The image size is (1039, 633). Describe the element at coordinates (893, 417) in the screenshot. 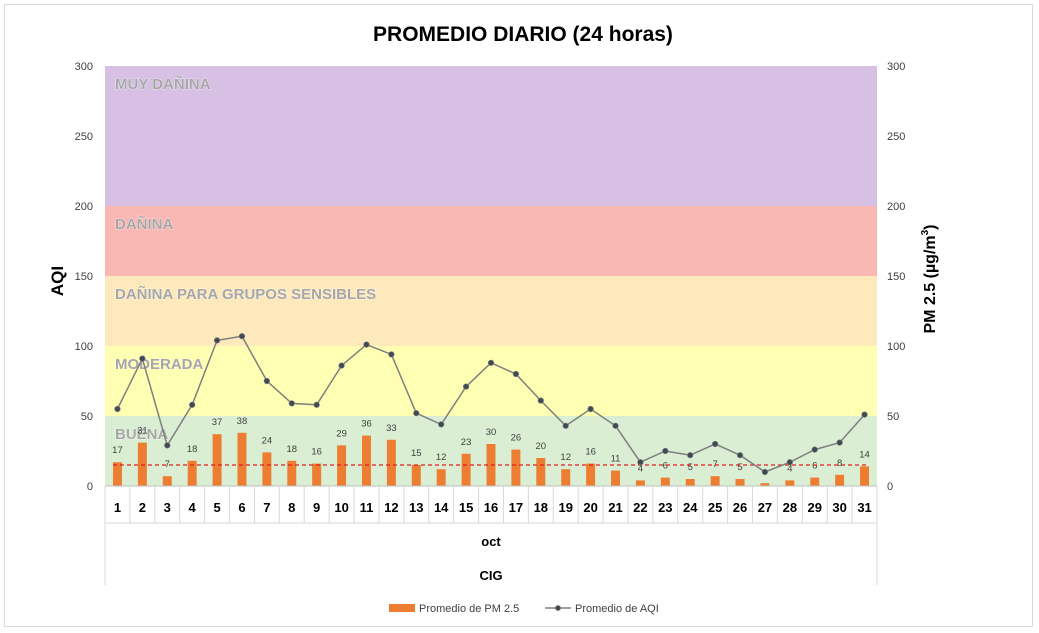

I see `y-tick-right-50: 50` at that location.